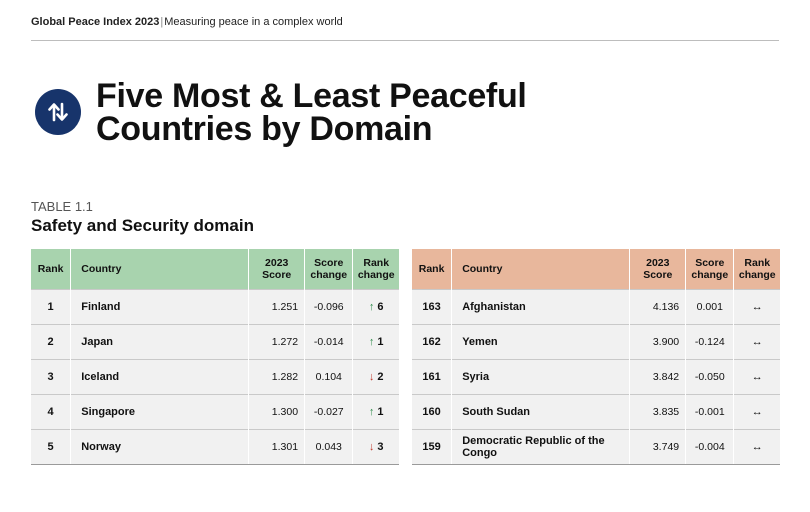  I want to click on table-number: TABLE 1.1, so click(62, 206).